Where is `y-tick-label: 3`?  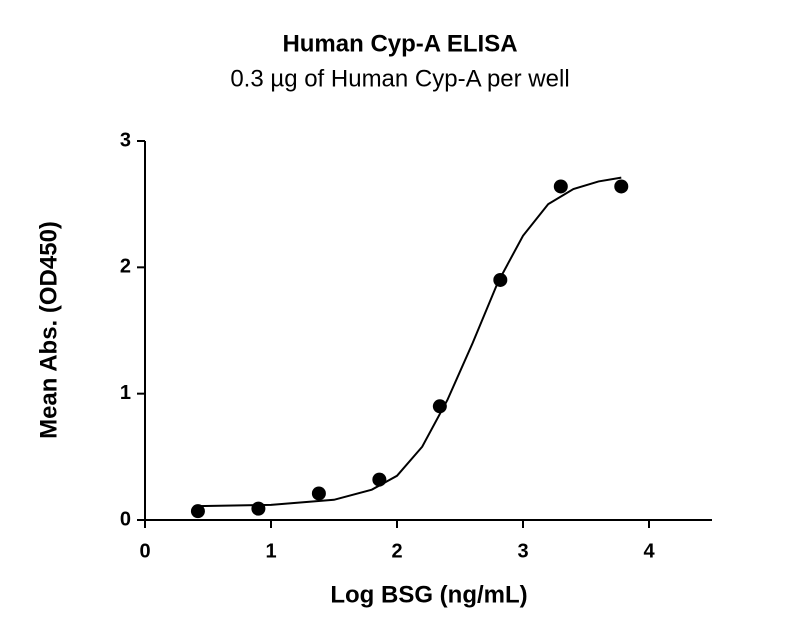 y-tick-label: 3 is located at coordinates (125, 140).